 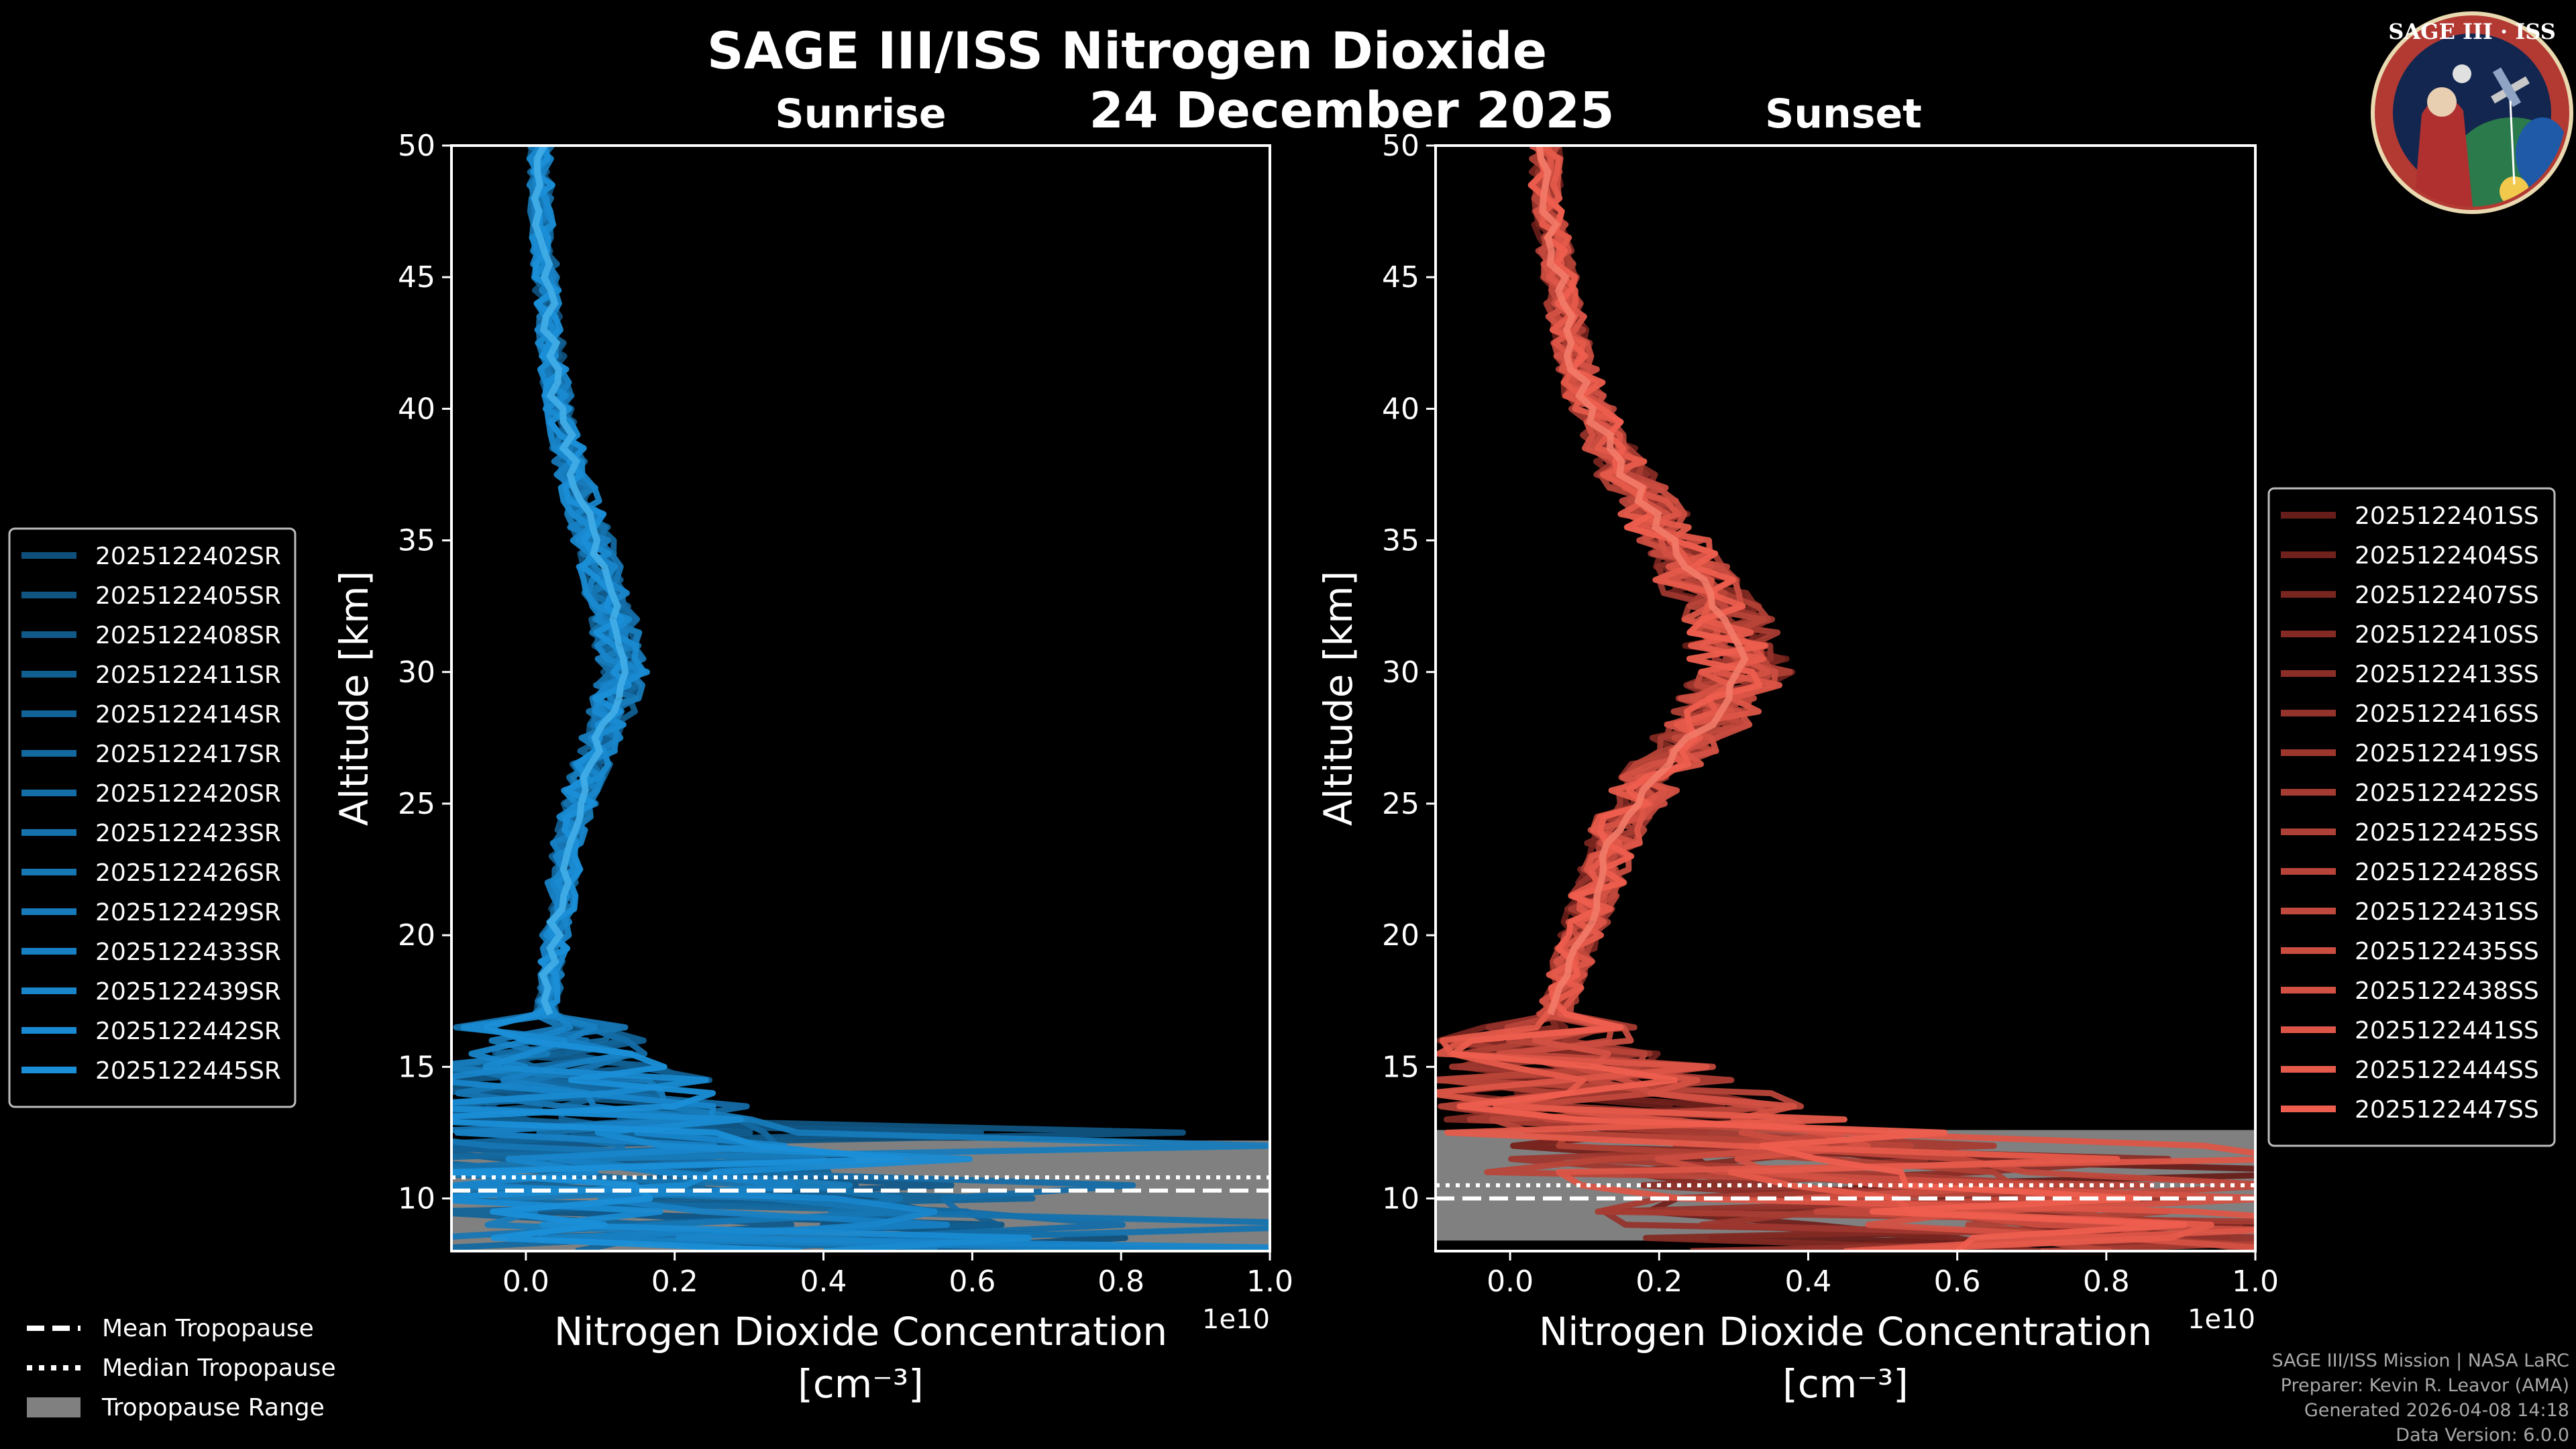 What do you see at coordinates (188, 992) in the screenshot?
I see `legend-label-2025122439SR: 2025122439SR` at bounding box center [188, 992].